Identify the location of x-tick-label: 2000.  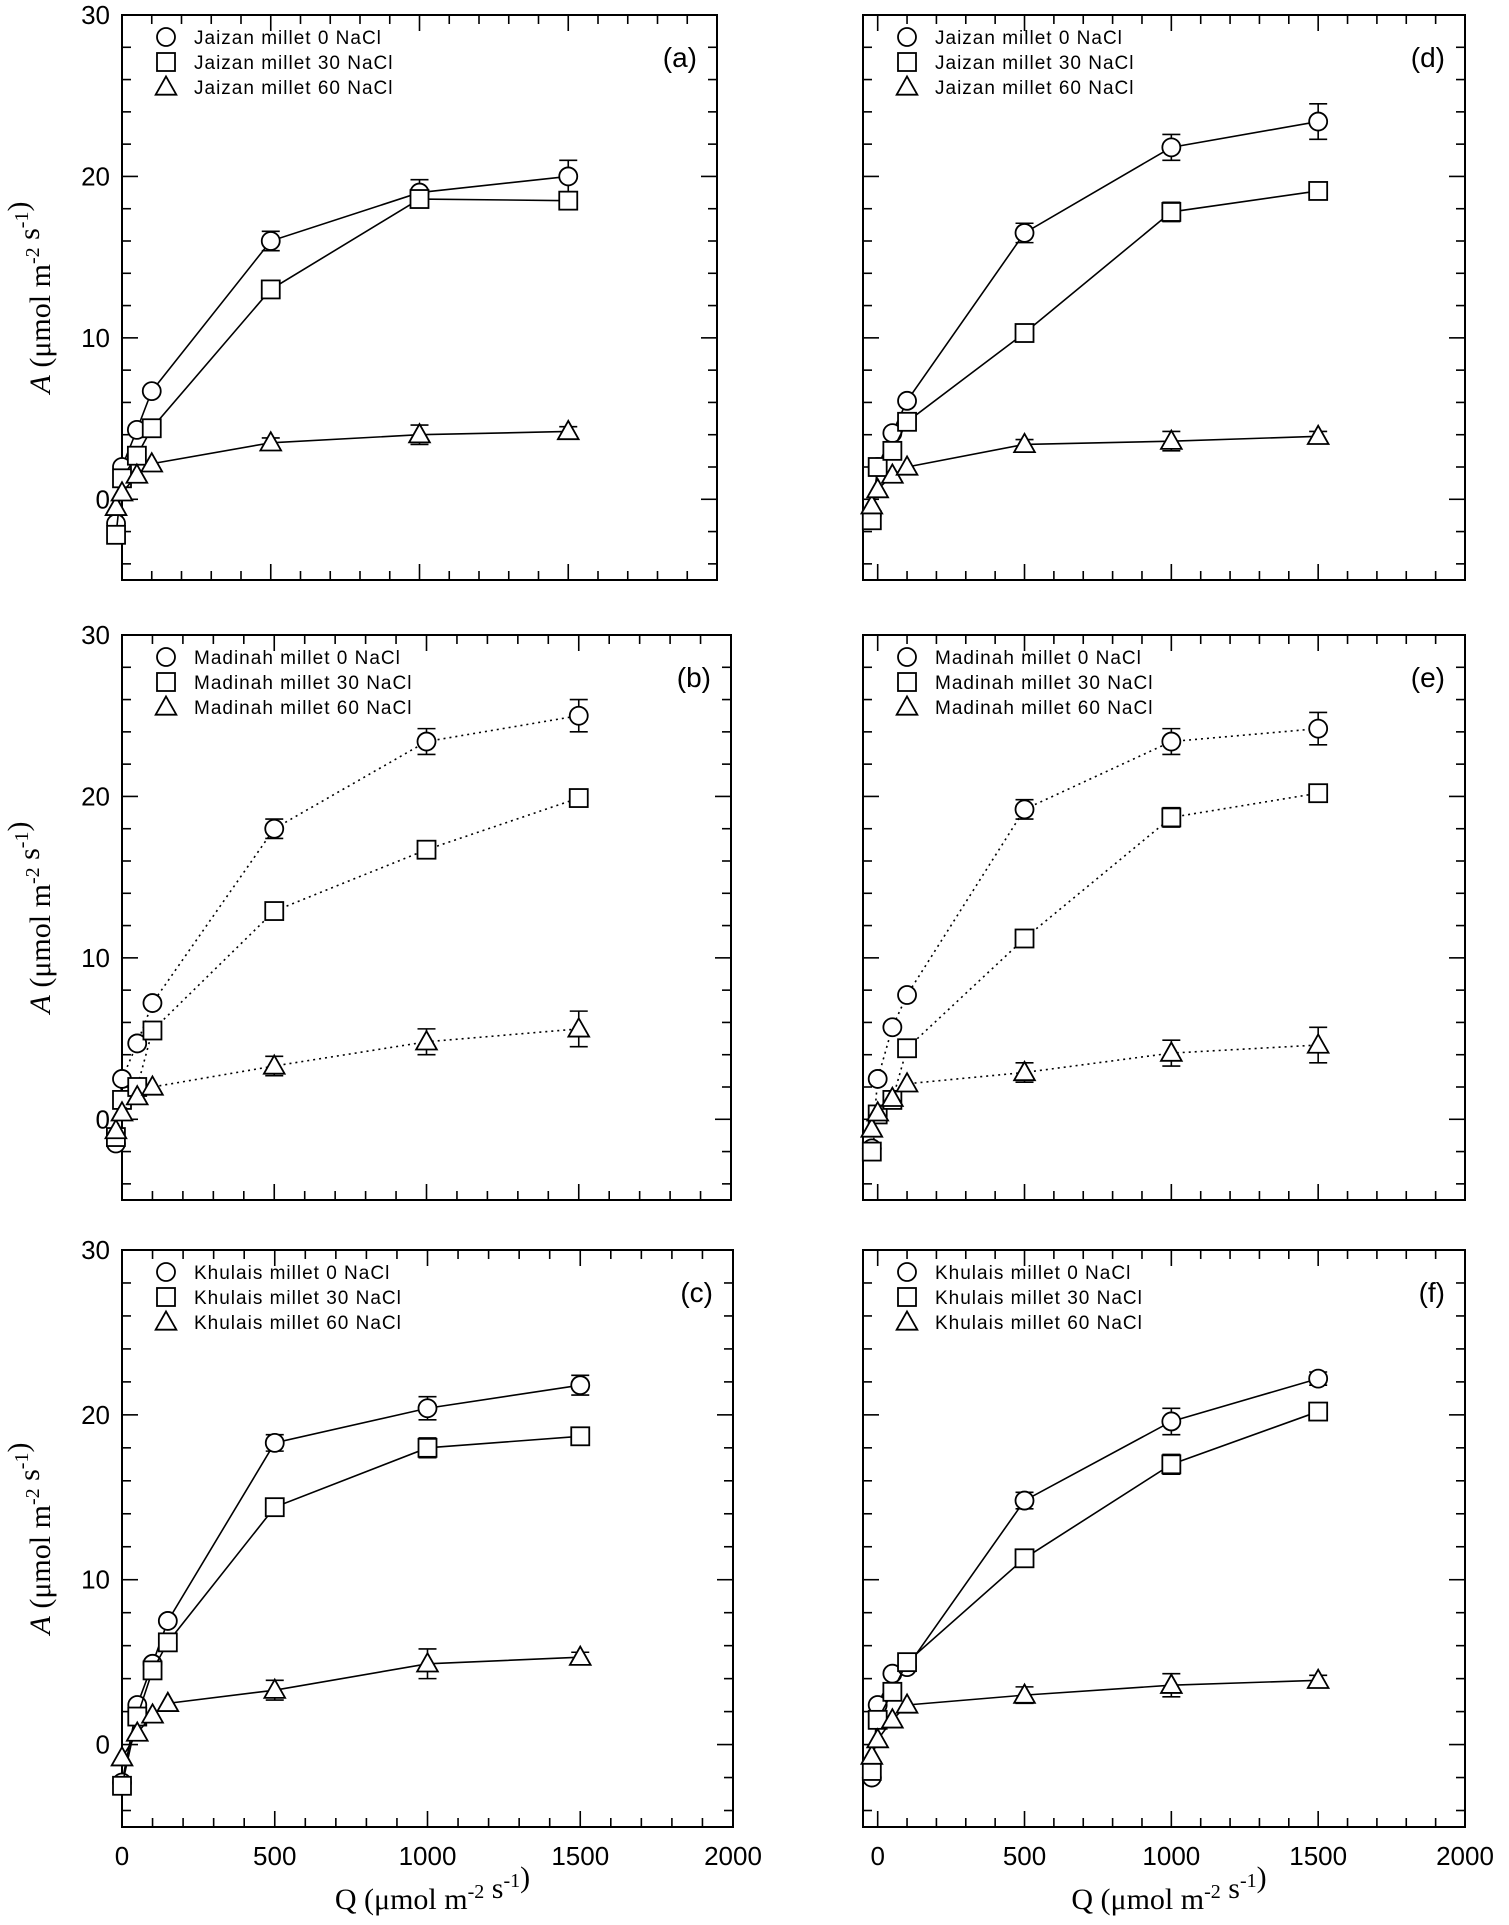
(733, 1856).